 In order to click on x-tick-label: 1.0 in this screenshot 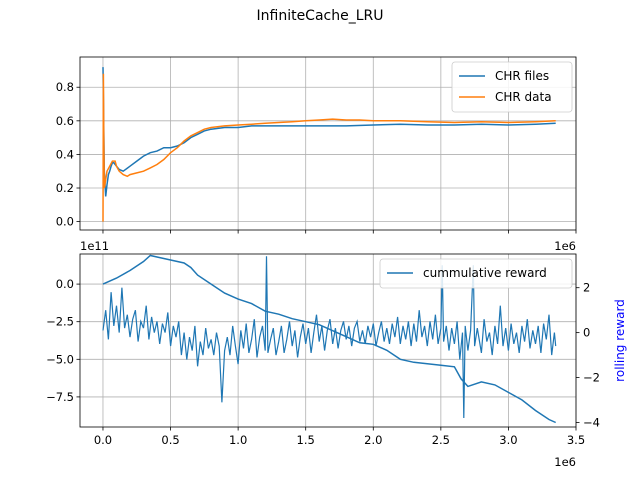, I will do `click(238, 440)`.